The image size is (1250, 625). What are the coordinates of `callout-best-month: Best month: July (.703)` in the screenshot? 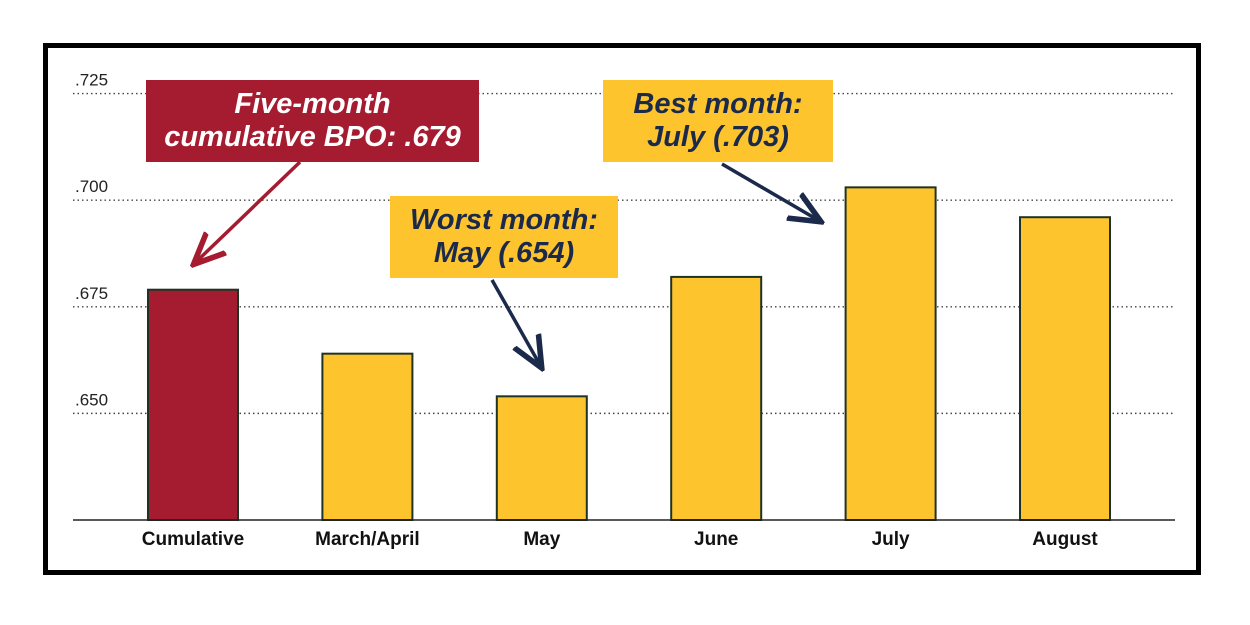 It's located at (718, 121).